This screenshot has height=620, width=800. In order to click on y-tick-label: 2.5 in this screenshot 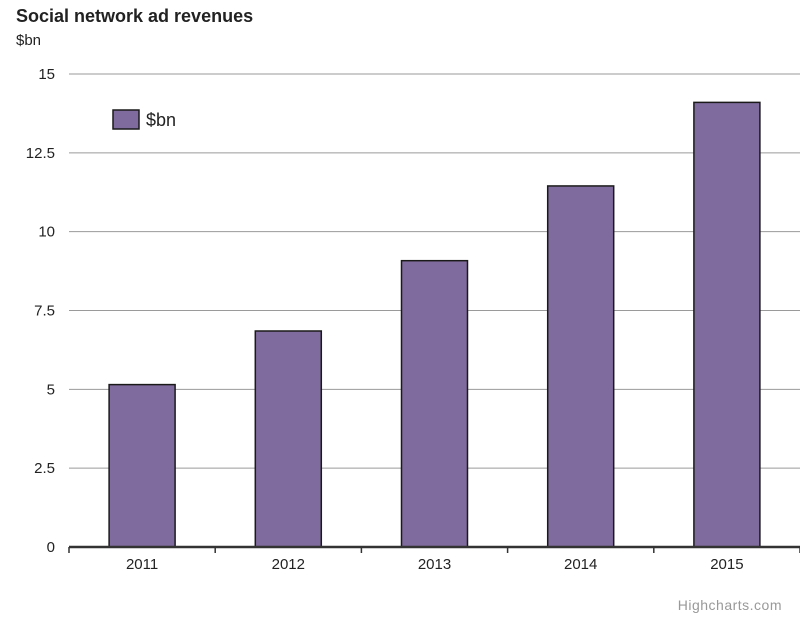, I will do `click(44, 468)`.